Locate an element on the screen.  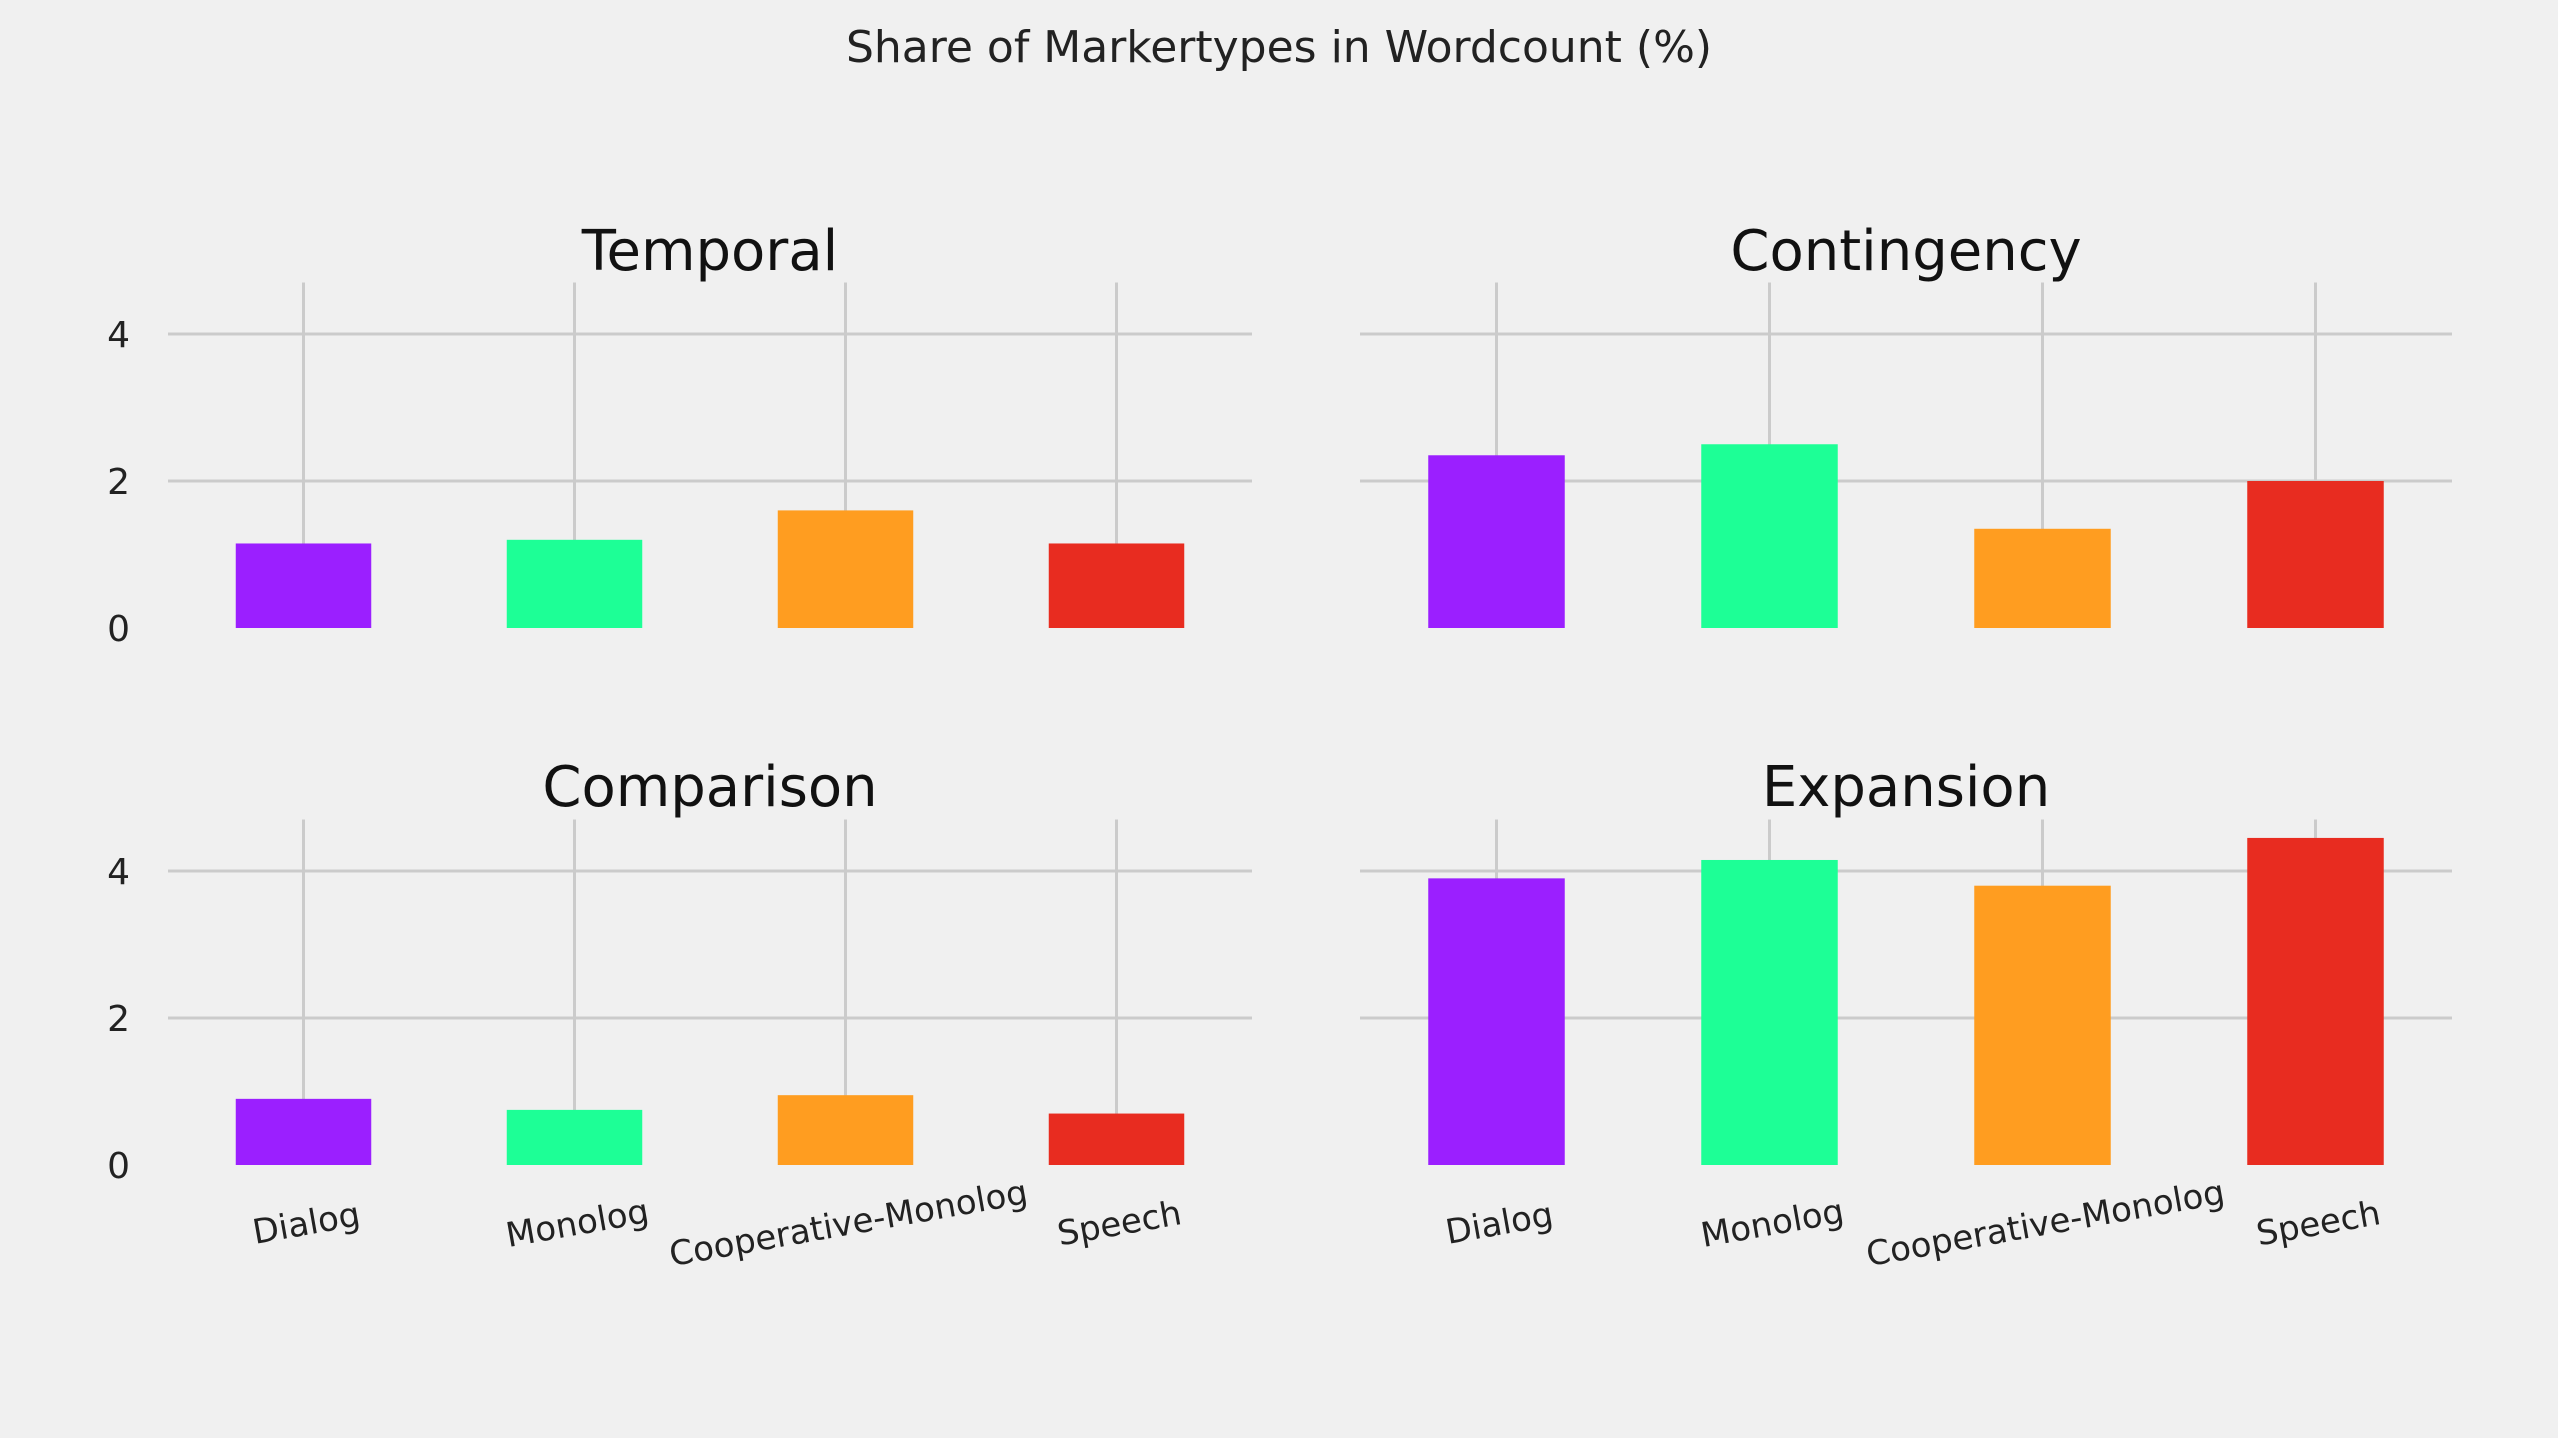
panel-title: Comparison is located at coordinates (709, 787).